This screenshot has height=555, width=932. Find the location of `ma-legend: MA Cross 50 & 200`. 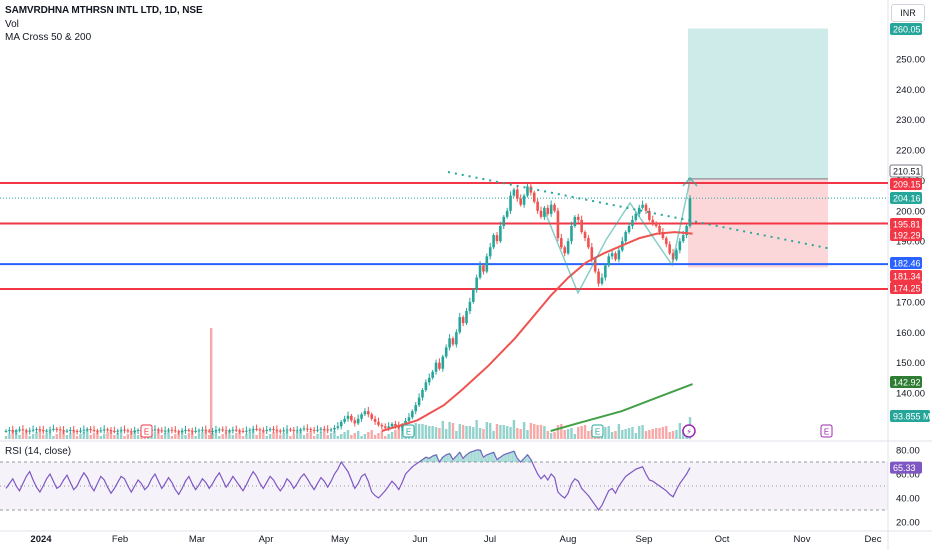

ma-legend: MA Cross 50 & 200 is located at coordinates (48, 37).